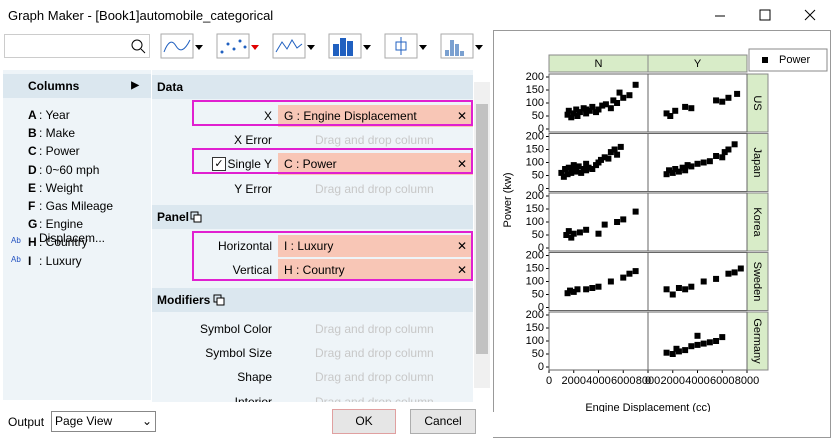 The image size is (837, 443). What do you see at coordinates (768, 15) in the screenshot?
I see `window-controls` at bounding box center [768, 15].